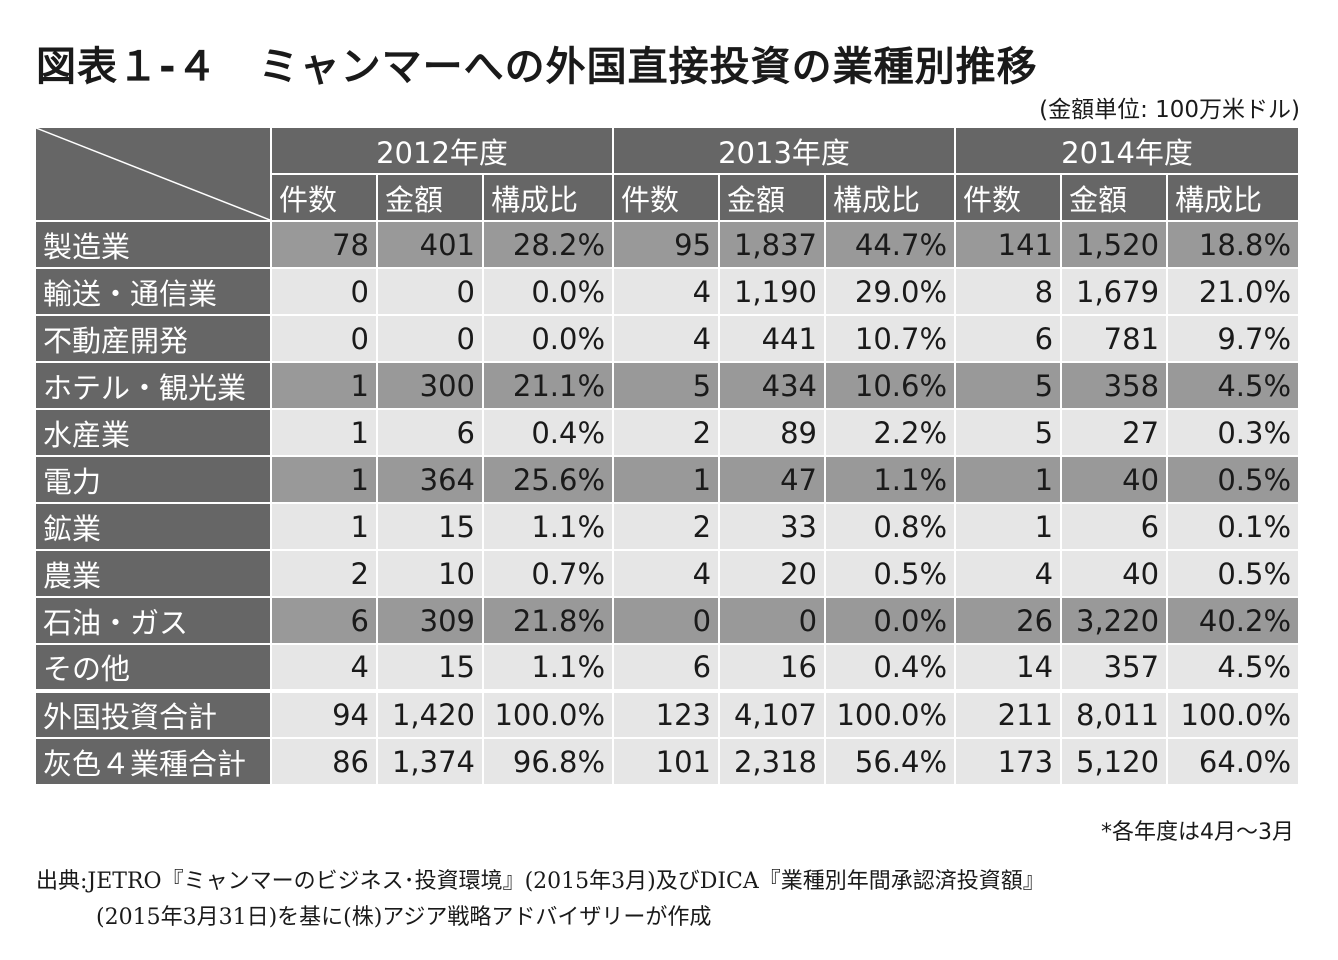 Image resolution: width=1338 pixels, height=960 pixels. I want to click on cell-2012-amount: 0, so click(430, 338).